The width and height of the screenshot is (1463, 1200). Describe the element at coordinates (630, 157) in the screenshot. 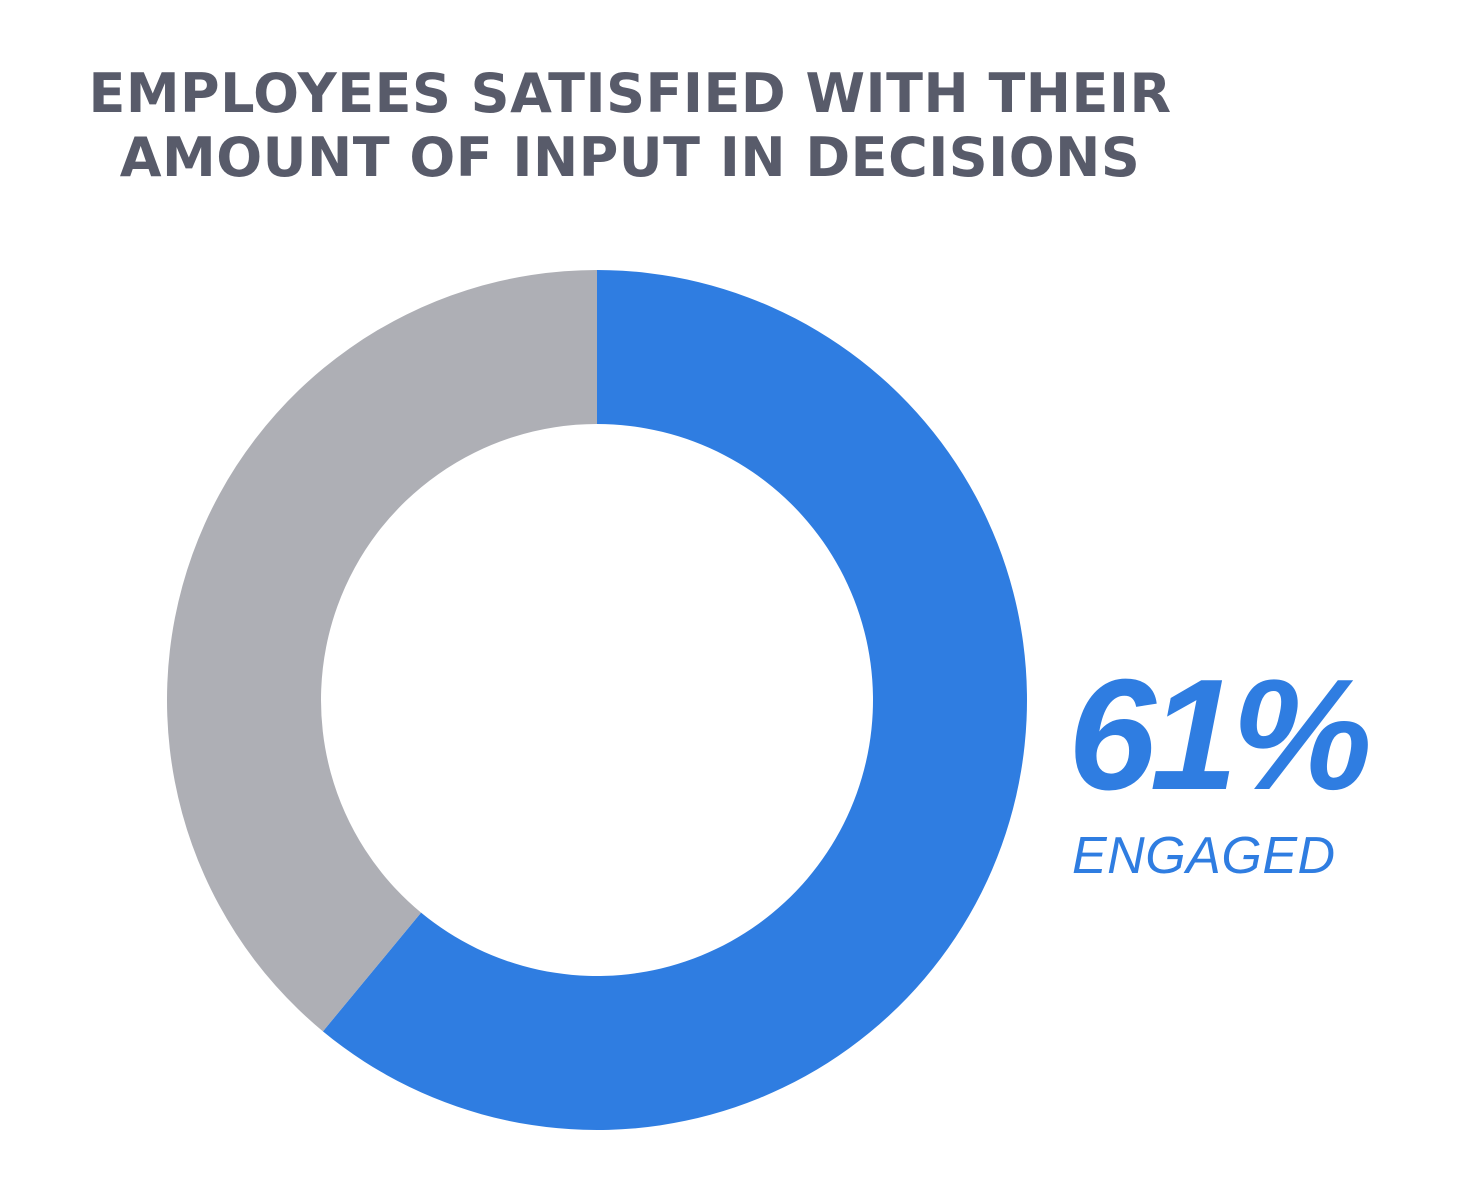

I see `chart-title-line-2: AMOUNT OF INPUT IN DECISIONS` at that location.